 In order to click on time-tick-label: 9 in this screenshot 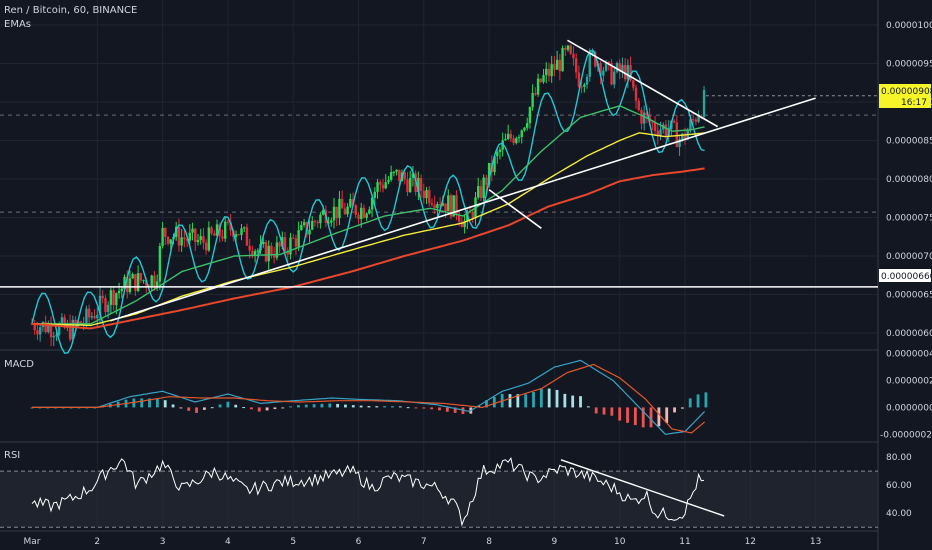, I will do `click(555, 542)`.